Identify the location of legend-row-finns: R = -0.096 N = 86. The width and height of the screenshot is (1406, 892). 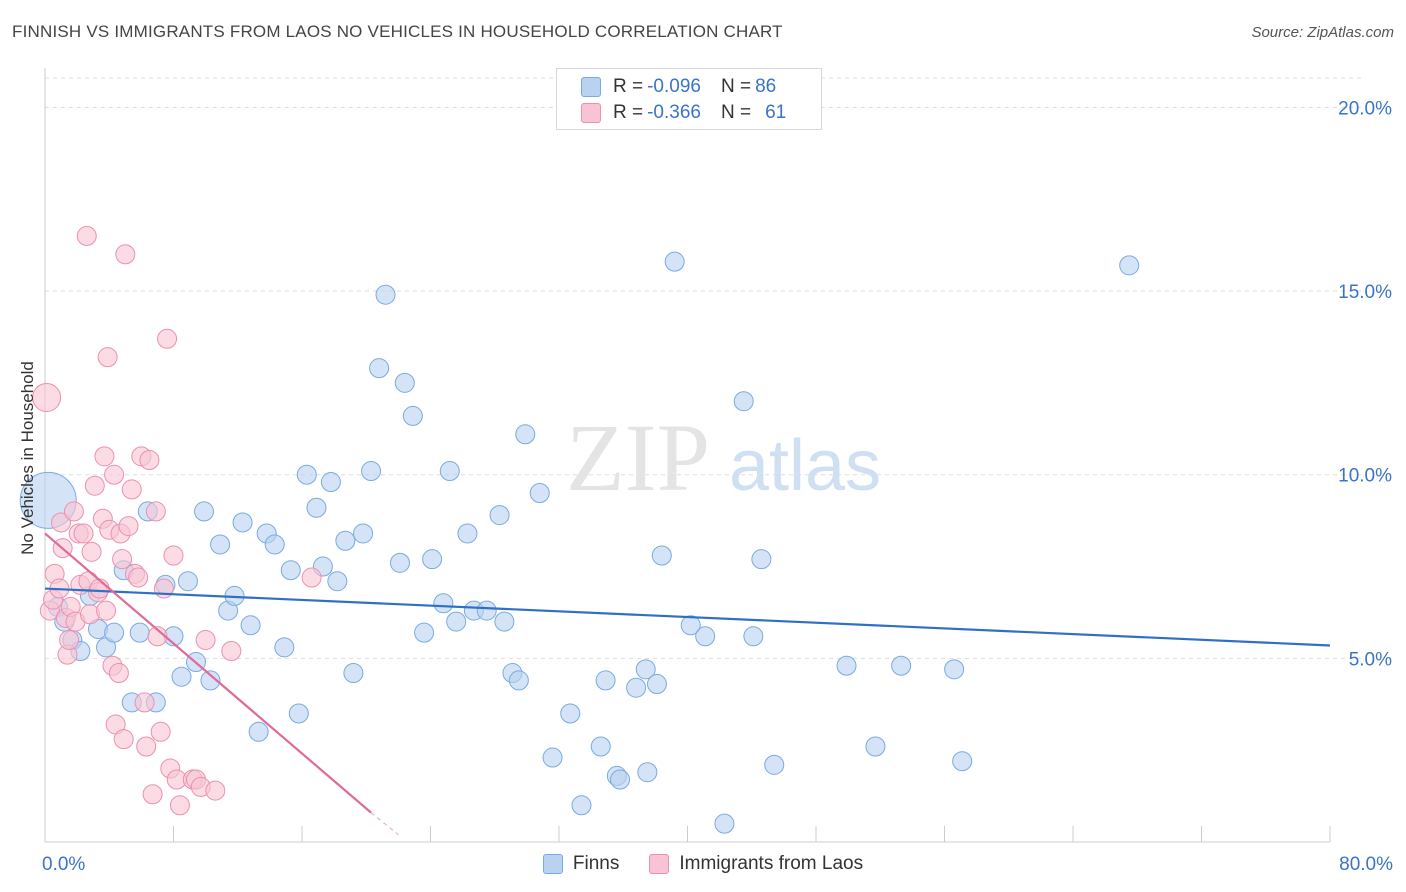
(678, 87).